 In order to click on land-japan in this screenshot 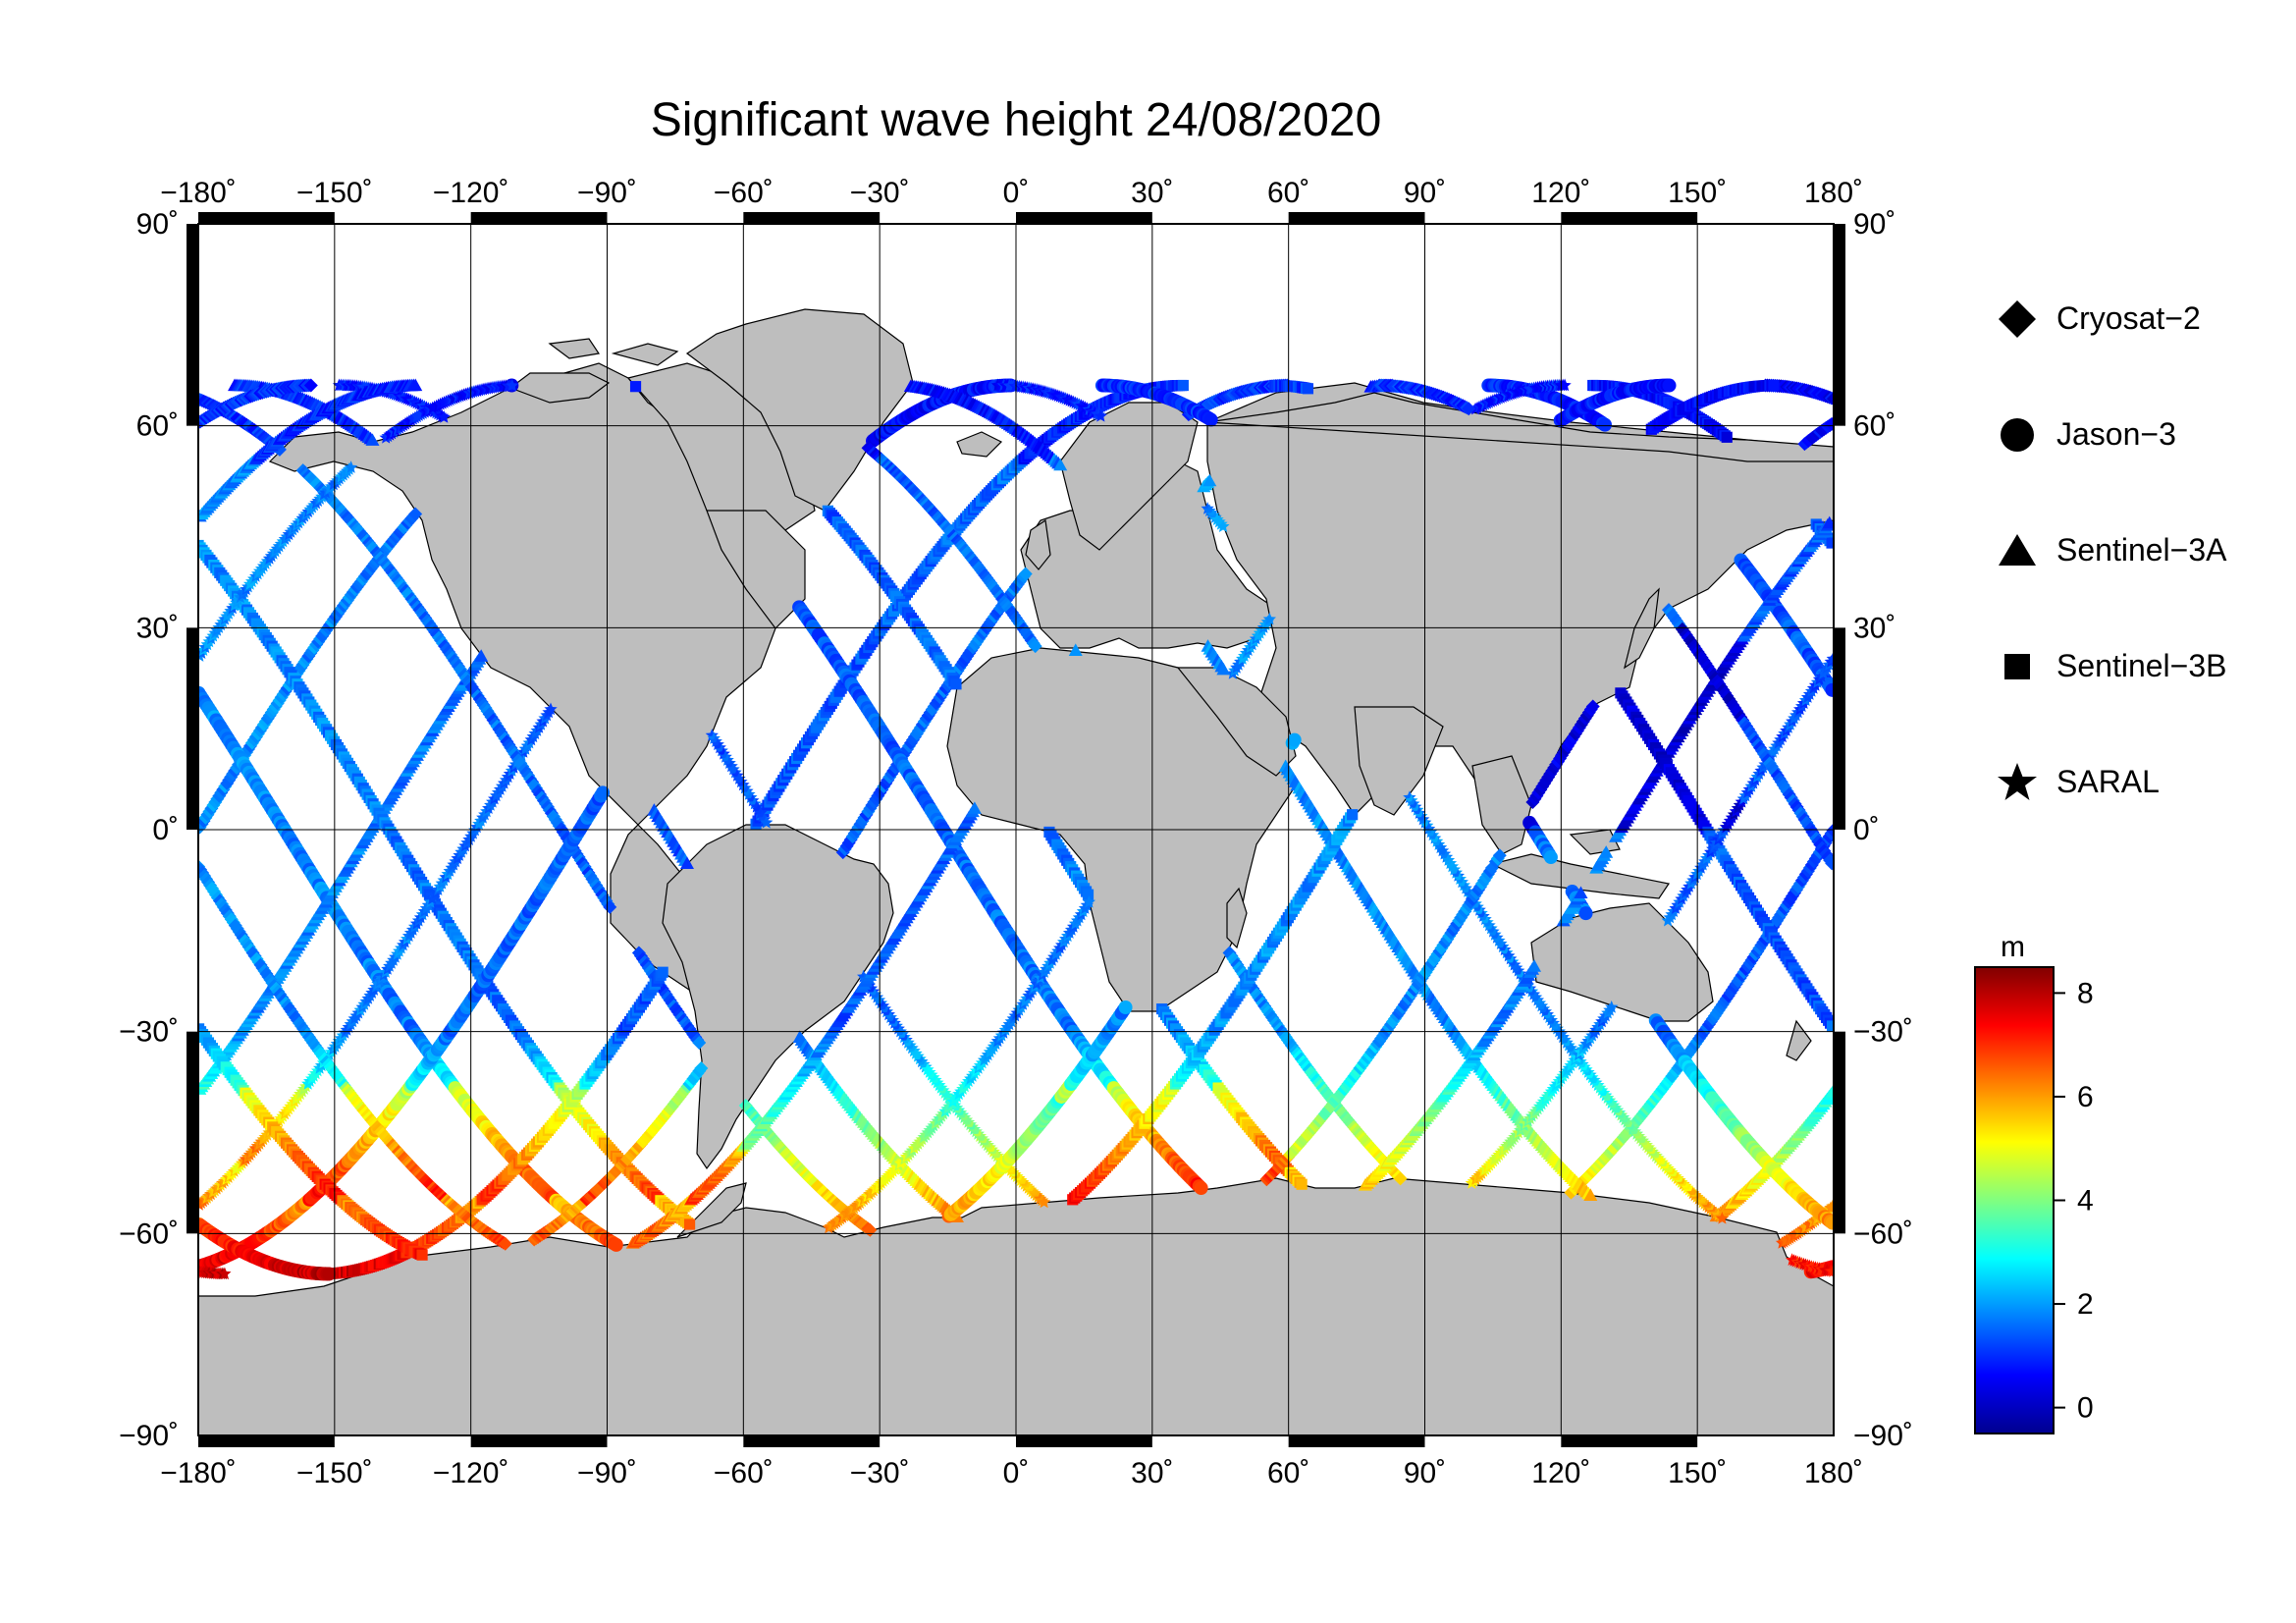, I will do `click(1642, 628)`.